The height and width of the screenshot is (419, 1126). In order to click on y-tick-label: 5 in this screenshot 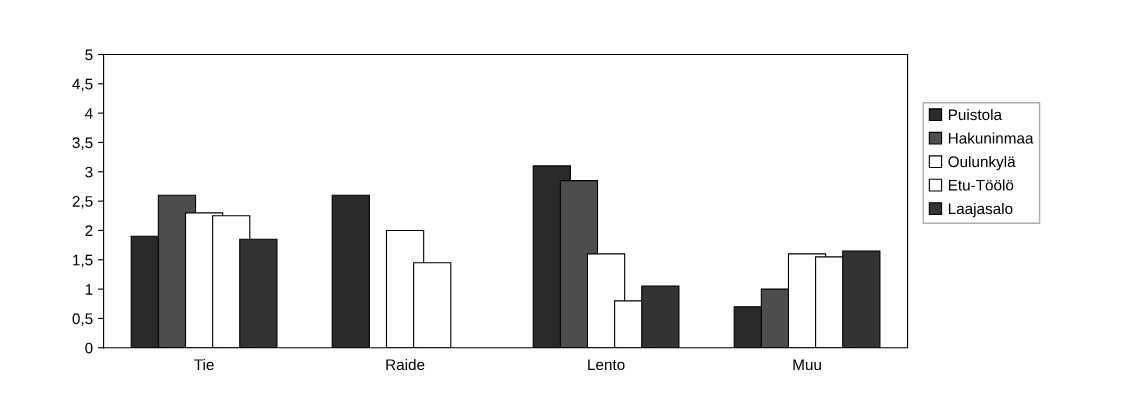, I will do `click(89, 55)`.